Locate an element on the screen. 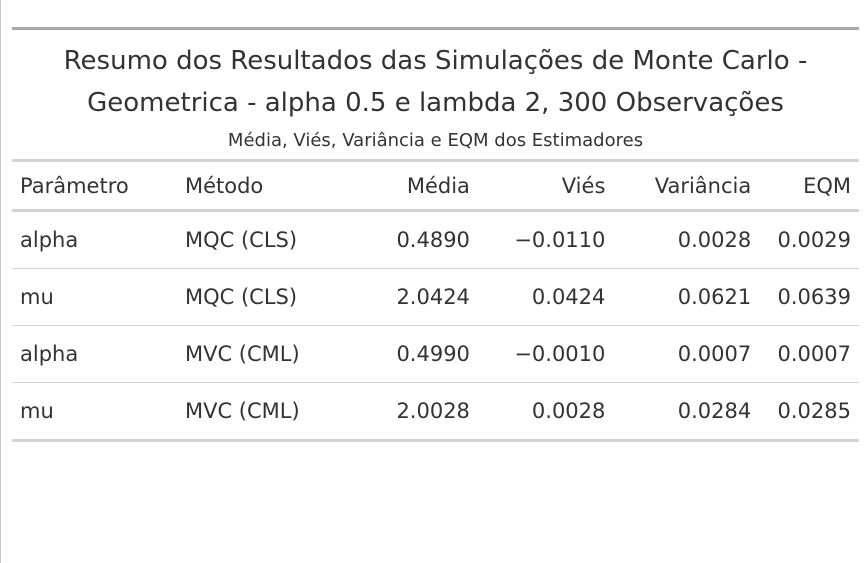 The width and height of the screenshot is (867, 563). cell-variancia: 0.0284 is located at coordinates (686, 411).